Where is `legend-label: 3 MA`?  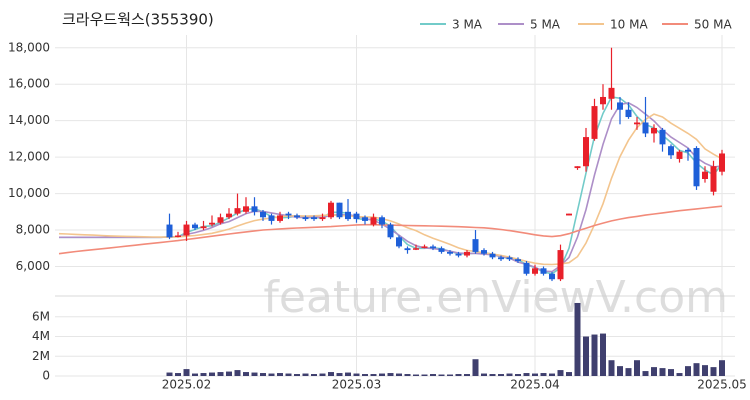
legend-label: 3 MA is located at coordinates (467, 25).